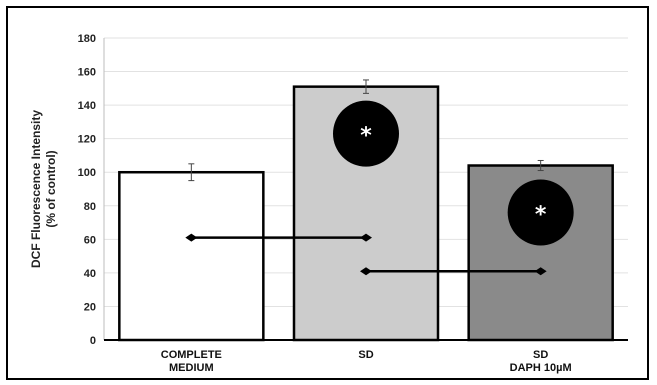 This screenshot has width=657, height=385. Describe the element at coordinates (90, 240) in the screenshot. I see `y-tick-label: 60` at that location.